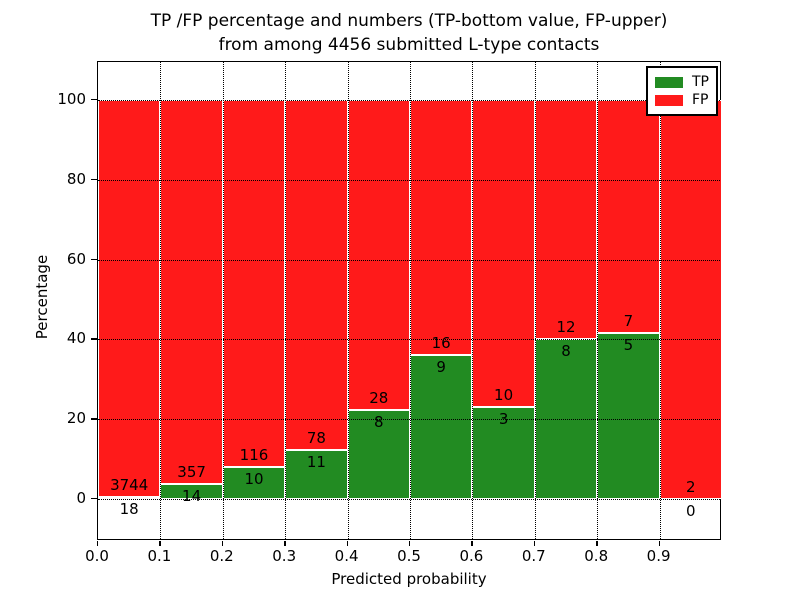  I want to click on tp-count-label: 10, so click(254, 479).